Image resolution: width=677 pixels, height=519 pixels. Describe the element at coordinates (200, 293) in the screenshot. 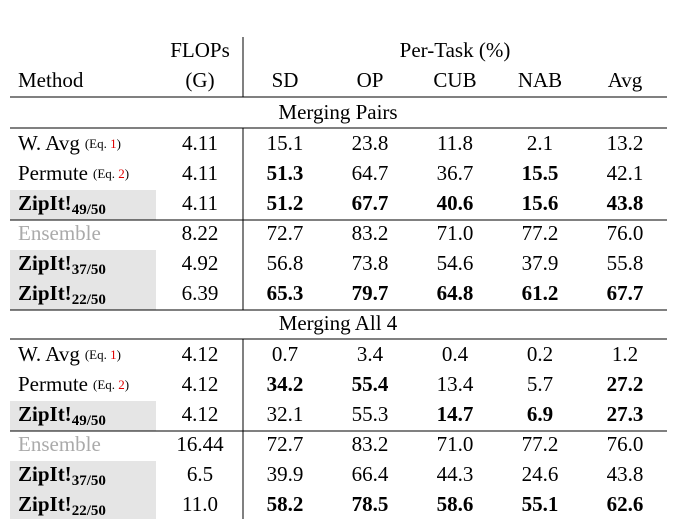

I see `flops-cell: 6.39` at that location.